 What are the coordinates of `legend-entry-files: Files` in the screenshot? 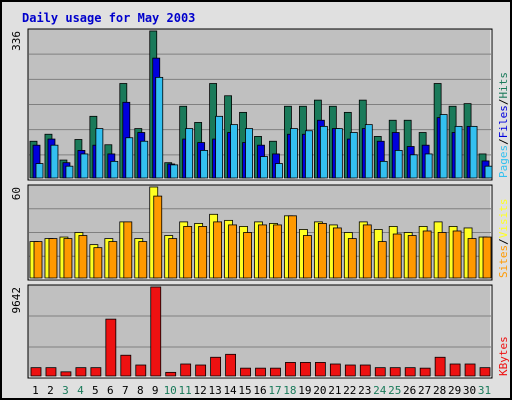 It's located at (503, 121).